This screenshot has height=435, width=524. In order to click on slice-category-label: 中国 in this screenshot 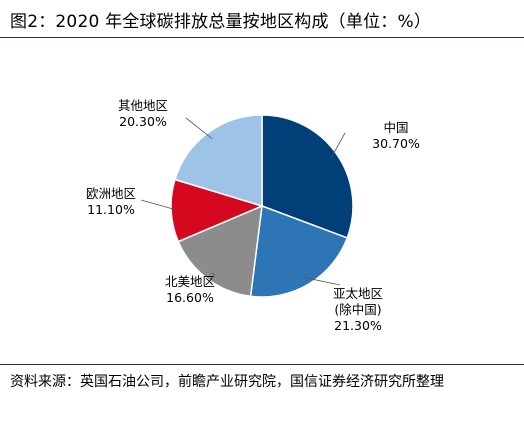, I will do `click(395, 127)`.